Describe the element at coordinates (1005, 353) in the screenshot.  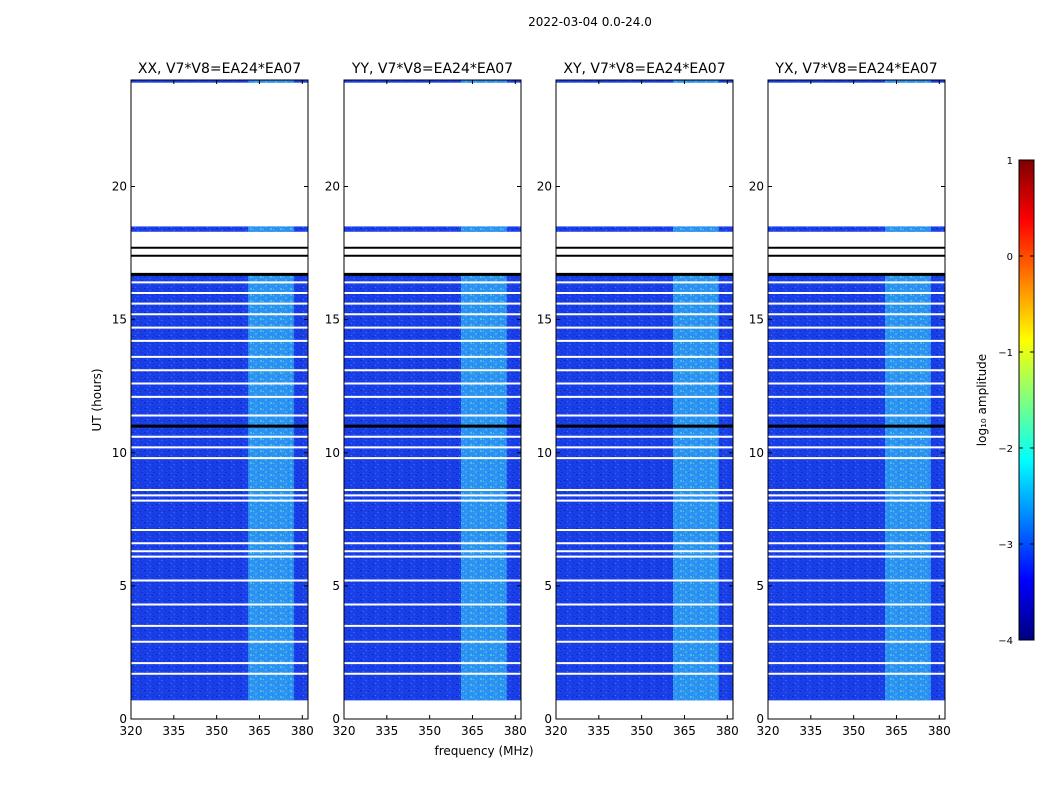
I see `colorbar-tick-label: −1` at that location.